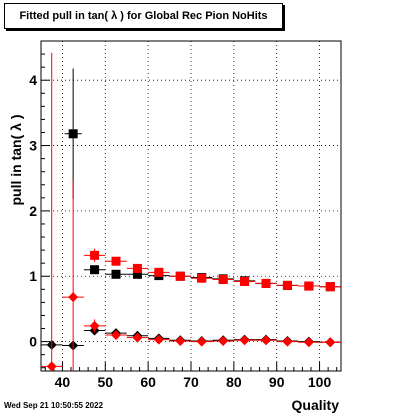 Image resolution: width=400 pixels, height=414 pixels. I want to click on x-tick-label: 40, so click(63, 382).